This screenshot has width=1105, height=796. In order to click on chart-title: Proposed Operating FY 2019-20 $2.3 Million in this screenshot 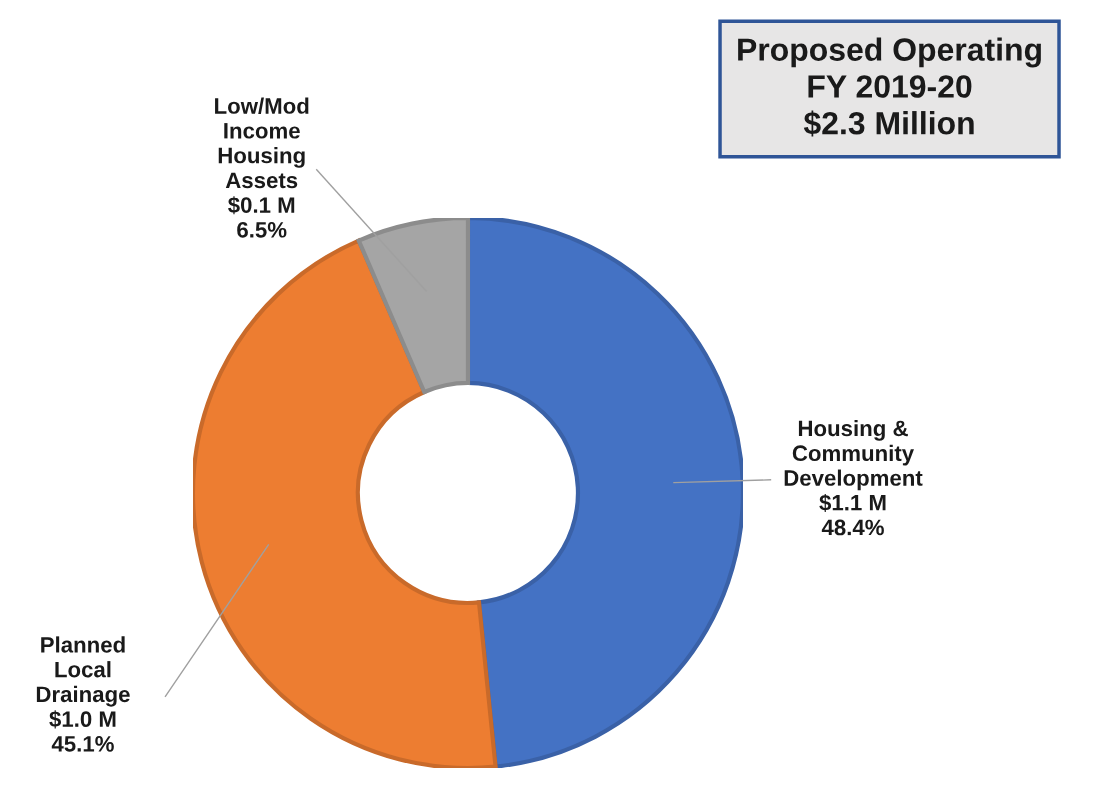, I will do `click(889, 87)`.